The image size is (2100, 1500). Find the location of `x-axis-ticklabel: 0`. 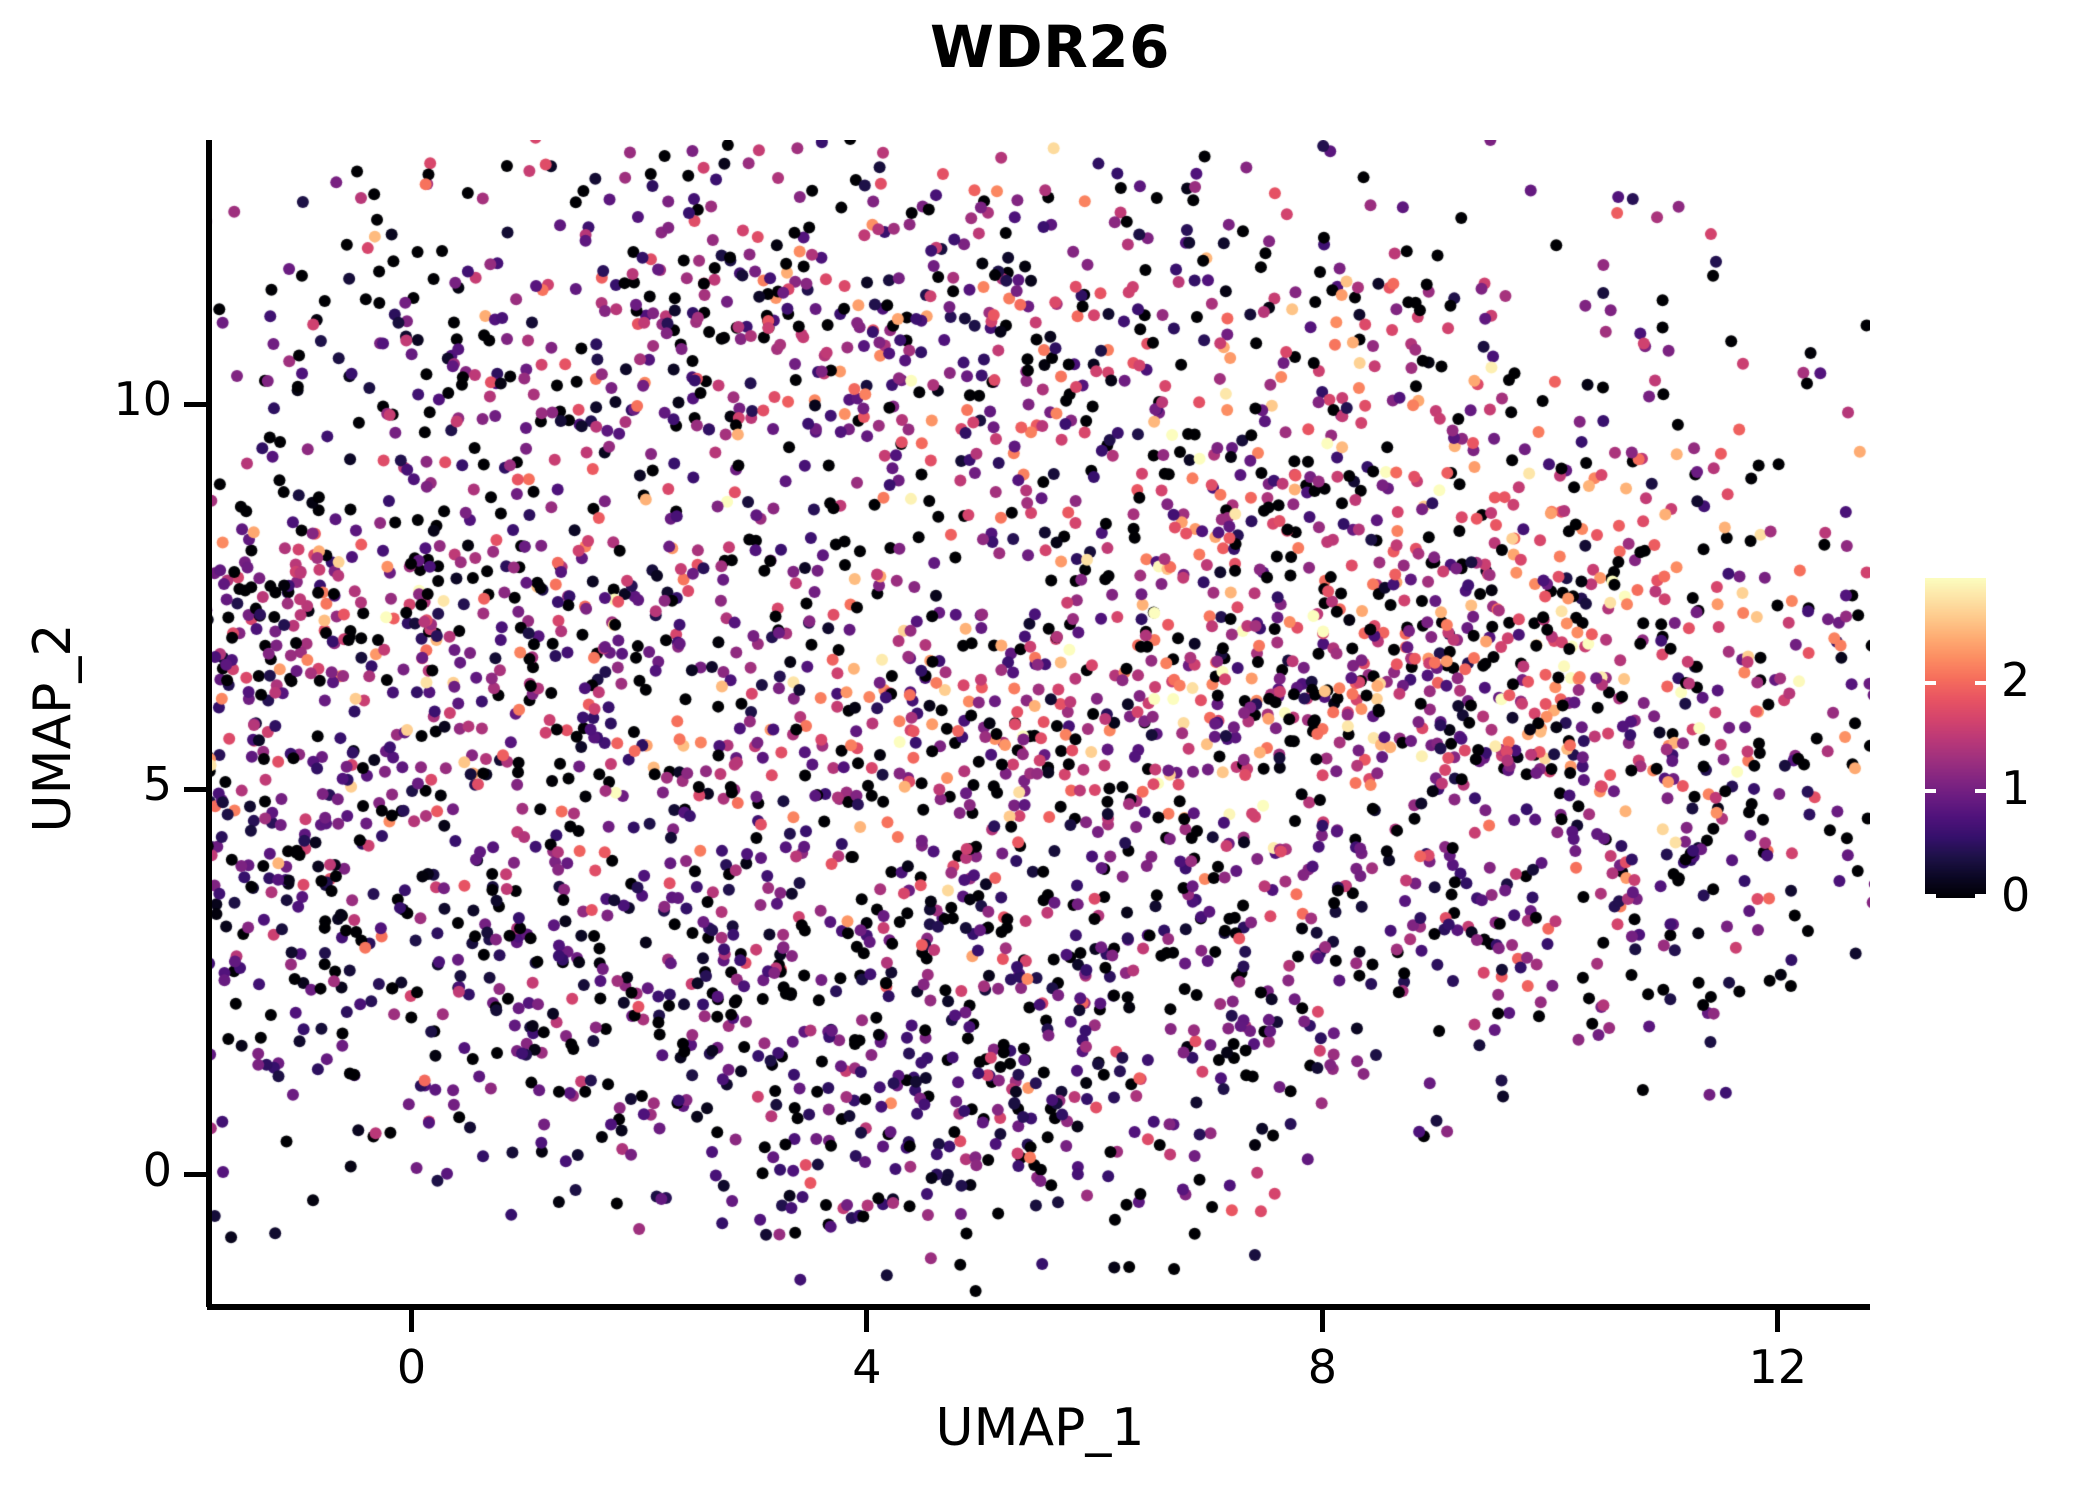

x-axis-ticklabel: 0 is located at coordinates (411, 1367).